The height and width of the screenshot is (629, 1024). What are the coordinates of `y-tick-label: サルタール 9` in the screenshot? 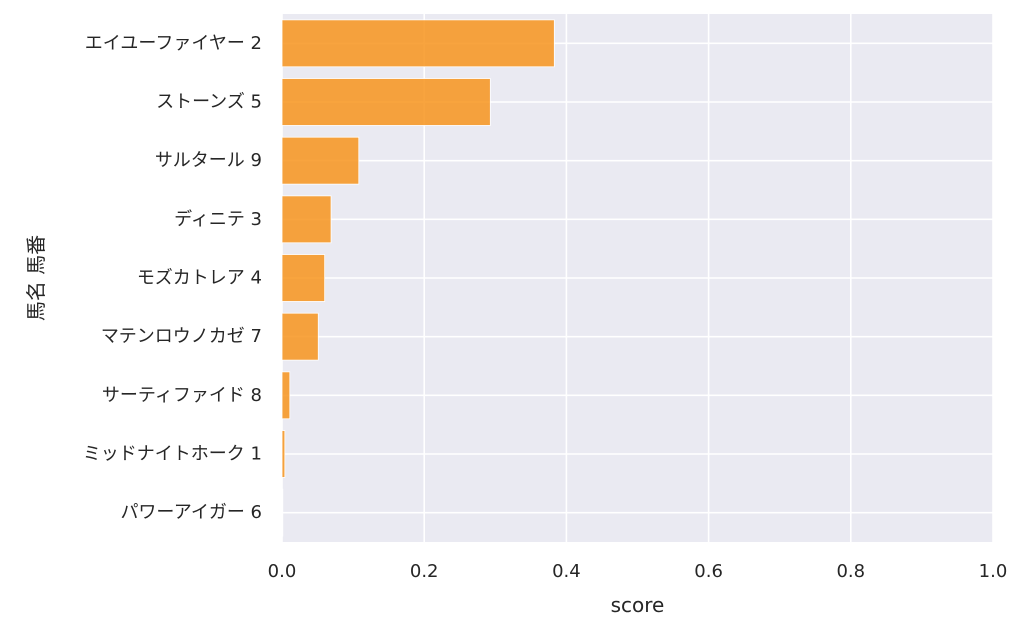 It's located at (208, 160).